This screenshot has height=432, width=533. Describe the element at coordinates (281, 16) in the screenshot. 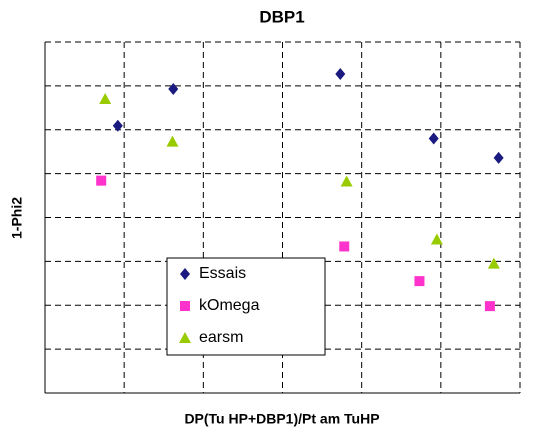

I see `chart-title: DBP1` at that location.